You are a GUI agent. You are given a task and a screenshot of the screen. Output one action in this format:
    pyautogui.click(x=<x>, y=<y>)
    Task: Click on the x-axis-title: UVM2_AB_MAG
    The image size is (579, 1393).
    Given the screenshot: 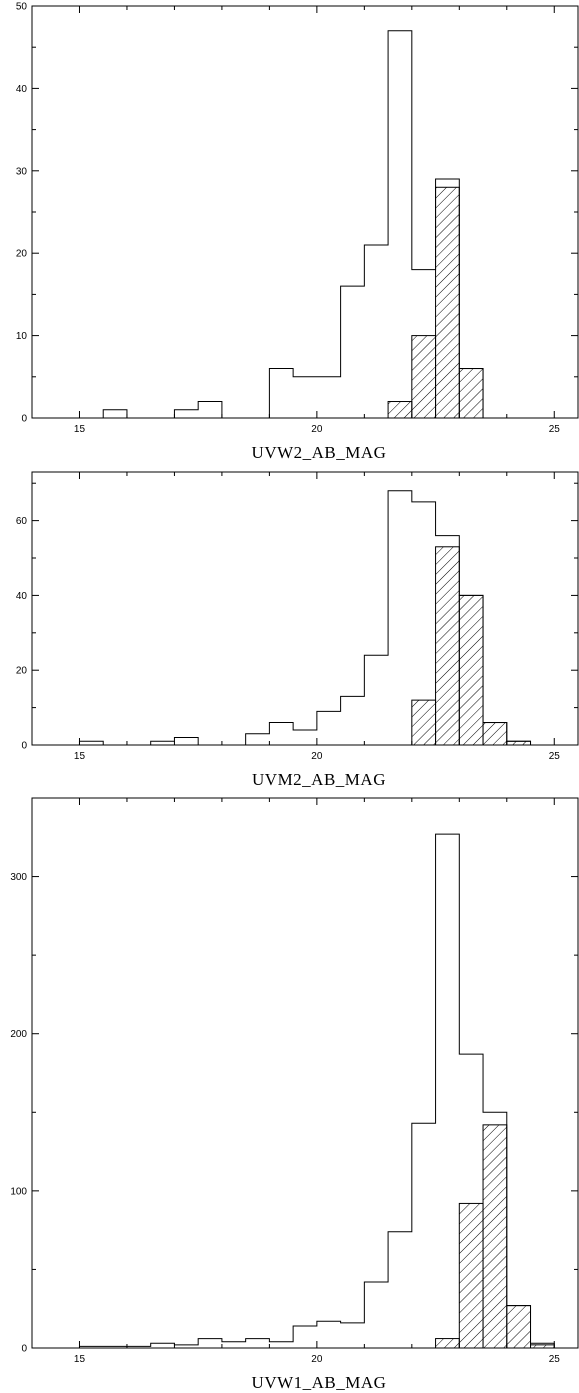 What is the action you would take?
    pyautogui.click(x=319, y=779)
    